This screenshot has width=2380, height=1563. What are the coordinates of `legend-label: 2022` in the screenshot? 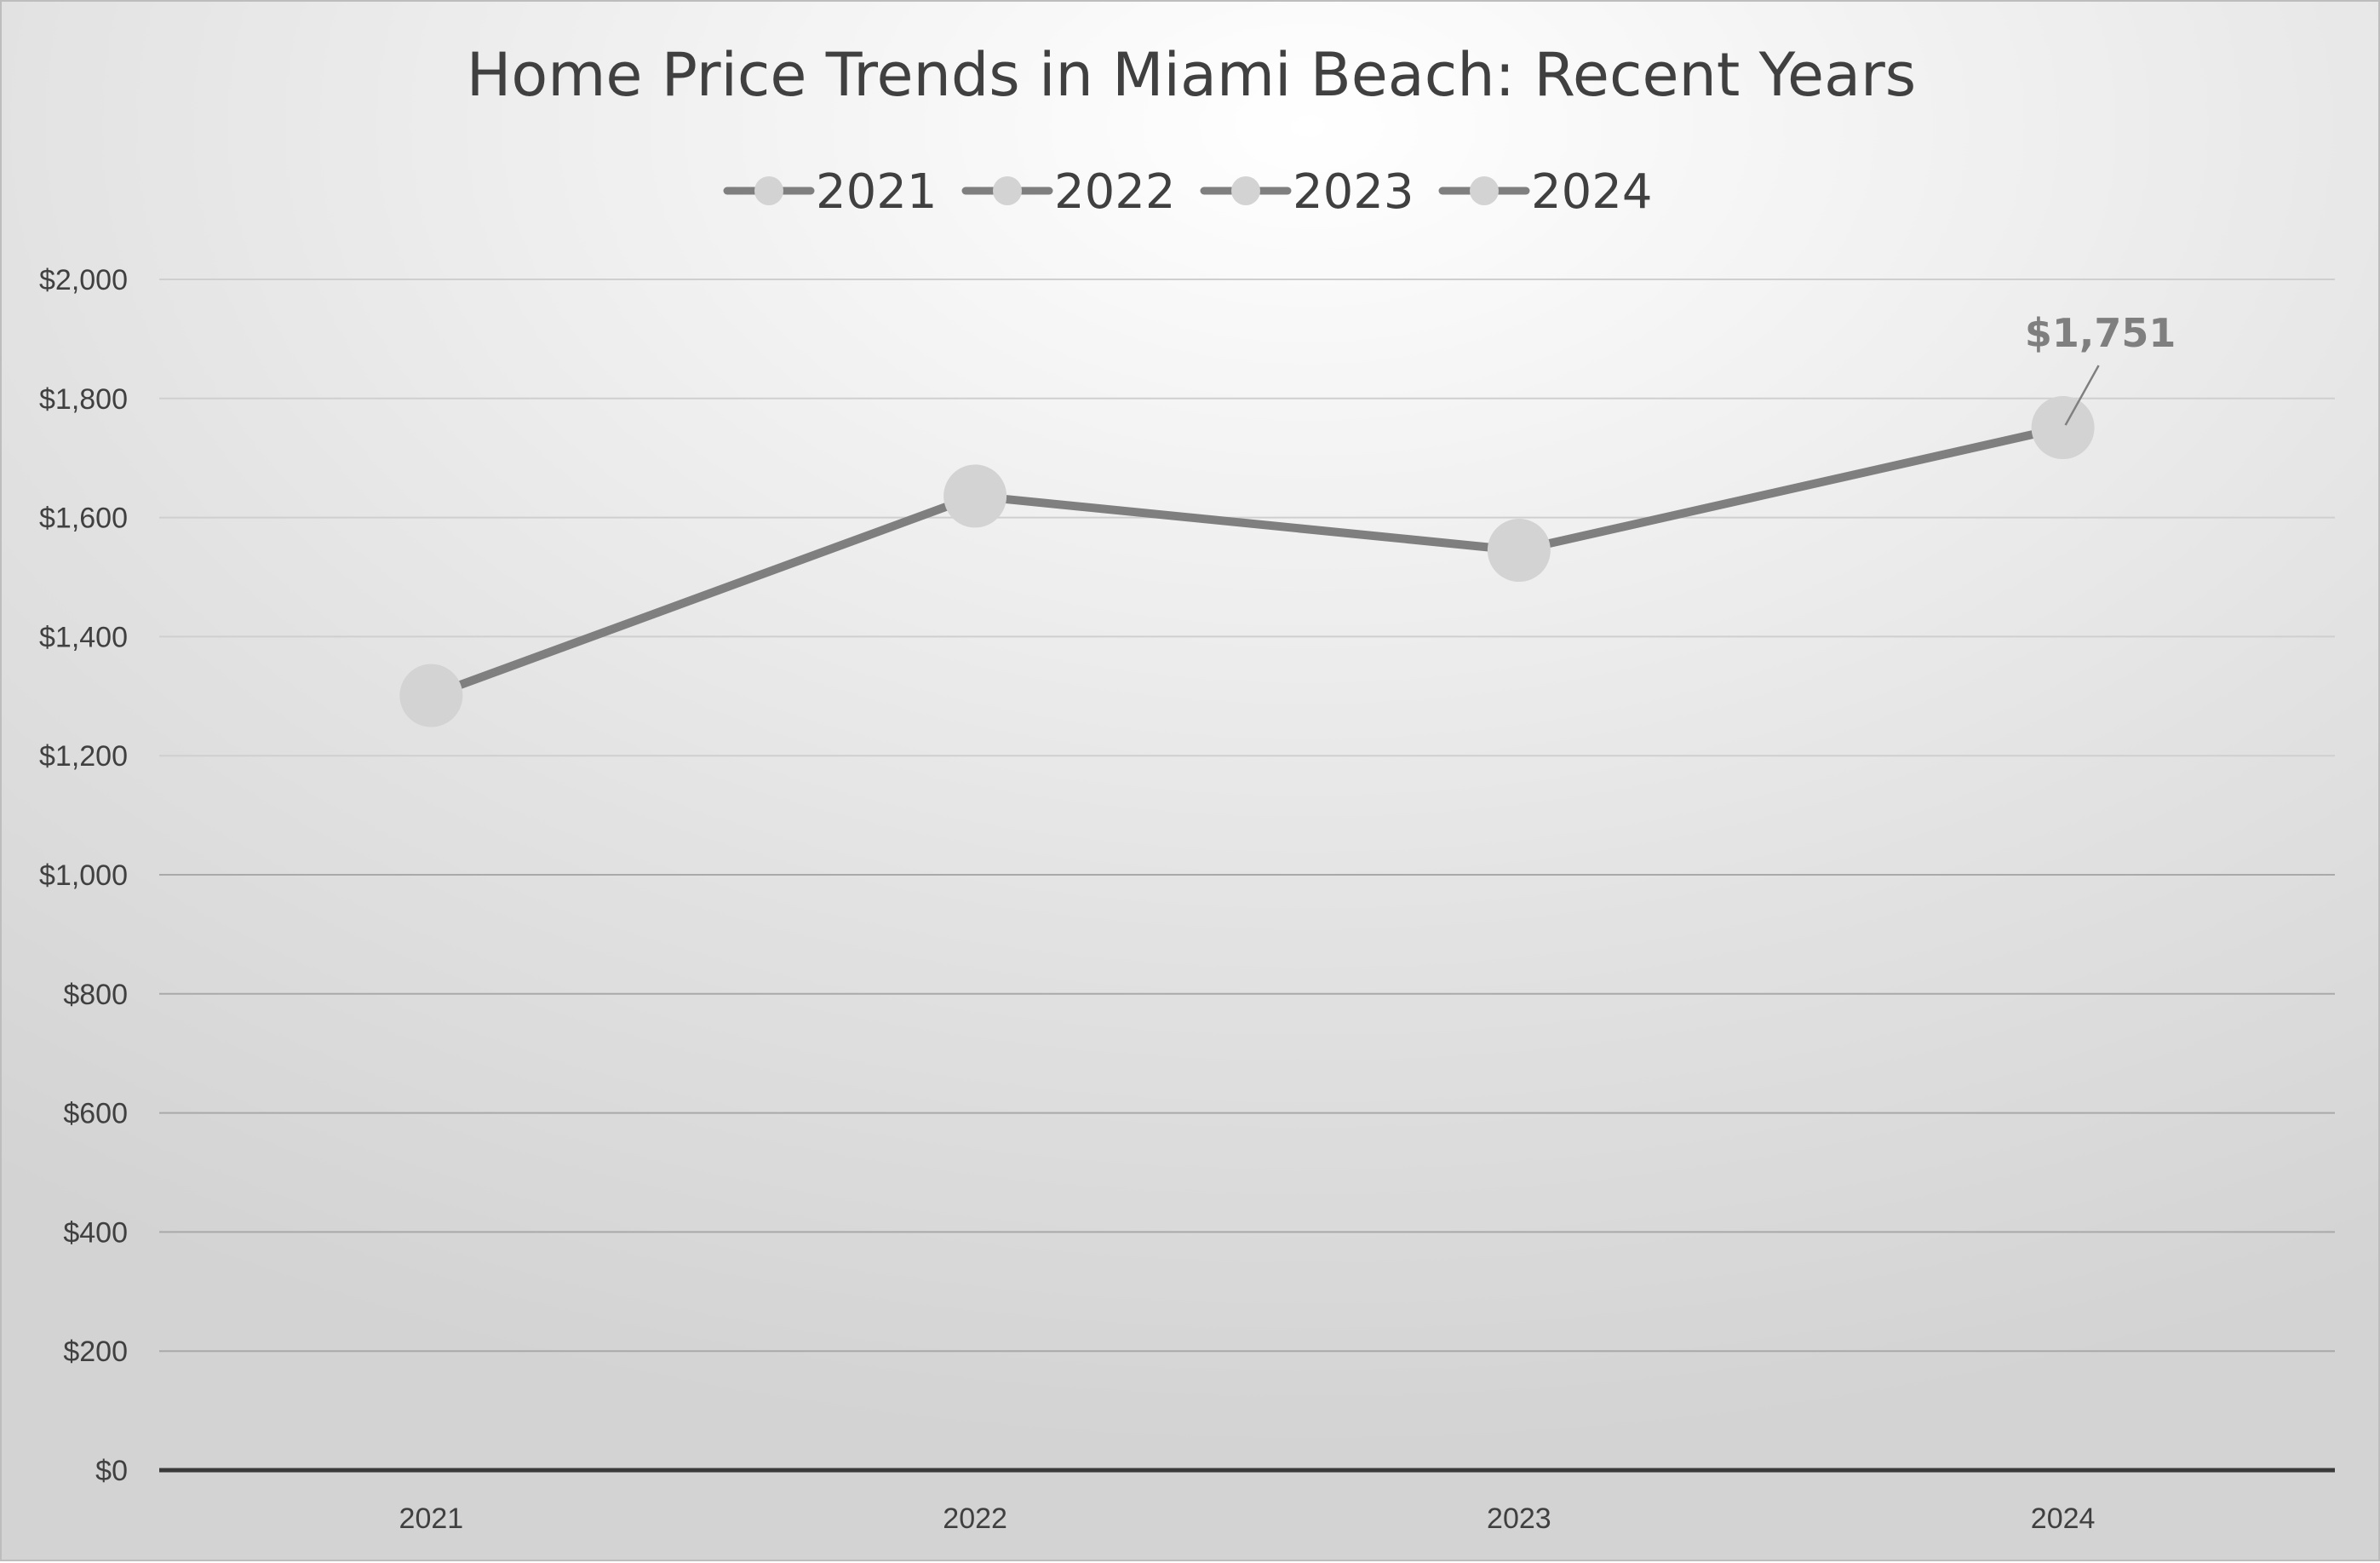 It's located at (1115, 192).